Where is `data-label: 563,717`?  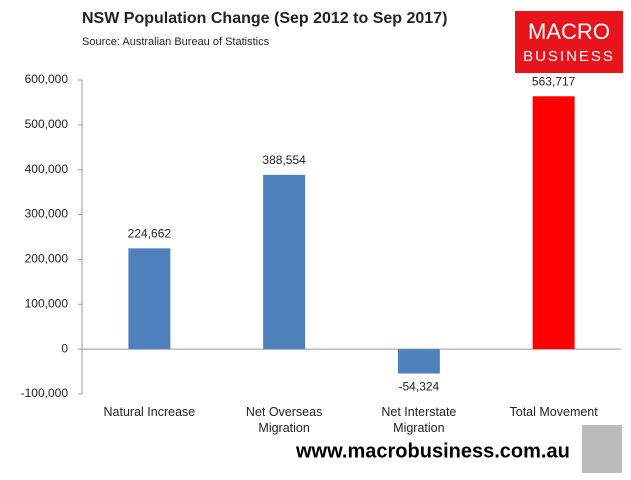
data-label: 563,717 is located at coordinates (554, 81).